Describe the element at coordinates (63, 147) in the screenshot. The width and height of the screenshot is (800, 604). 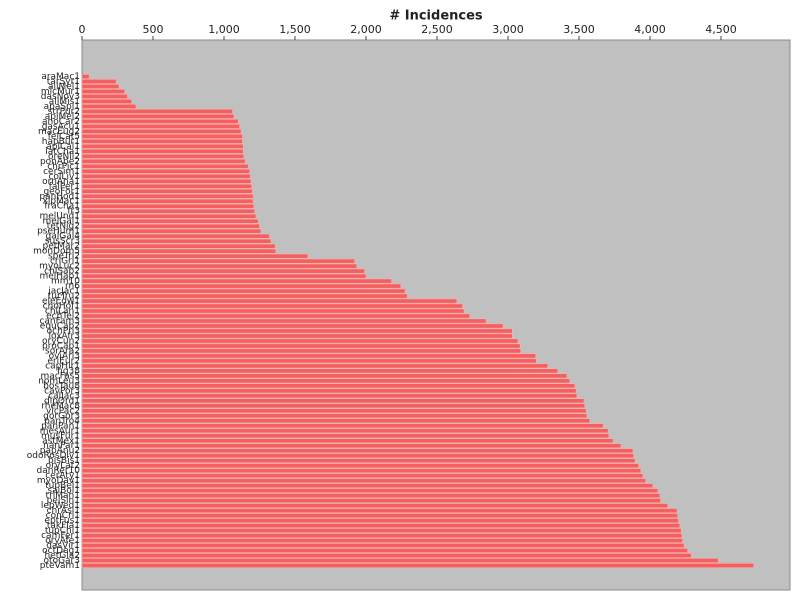
I see `y-tick-label: aplCal1` at that location.